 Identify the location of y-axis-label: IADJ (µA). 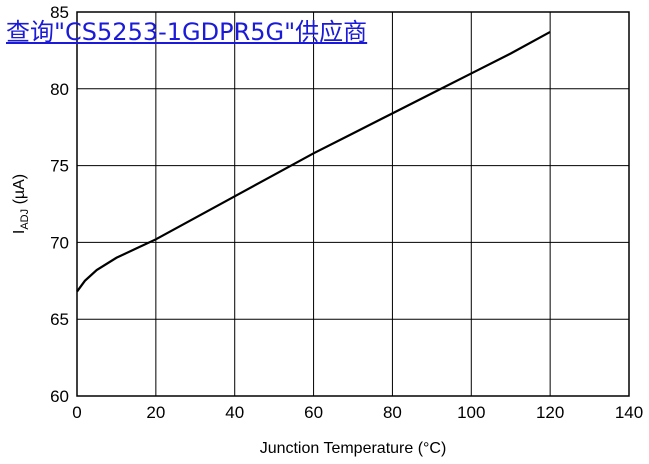
(21, 204).